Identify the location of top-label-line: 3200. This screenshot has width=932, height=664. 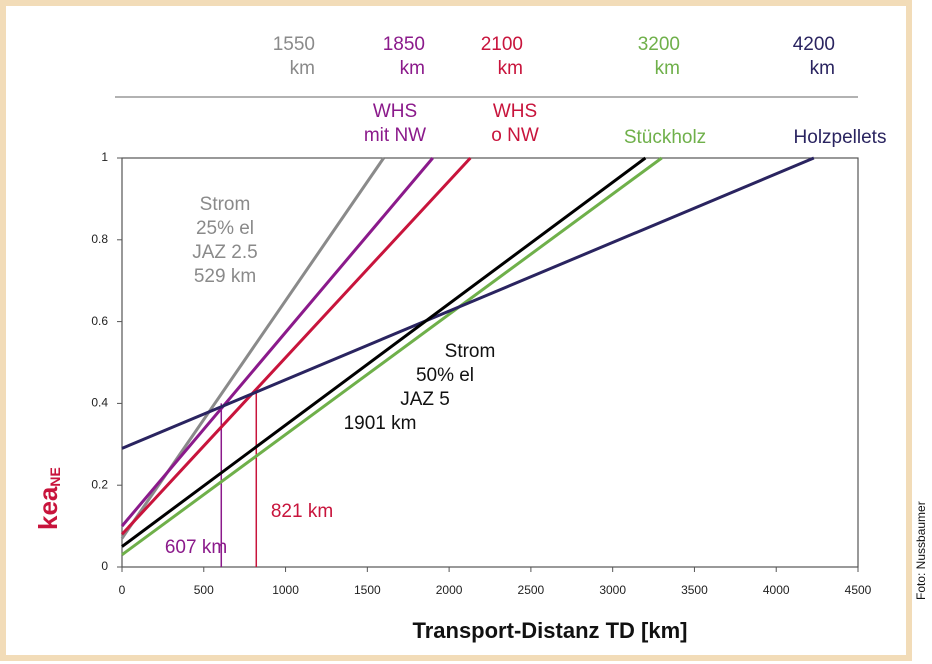
(659, 44).